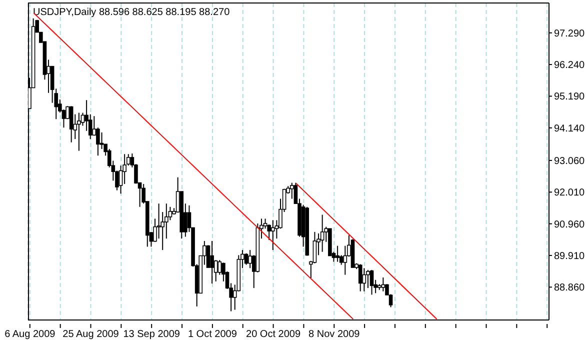 The image size is (586, 340). What do you see at coordinates (91, 334) in the screenshot?
I see `x-tick-label: 25 Aug 2009` at bounding box center [91, 334].